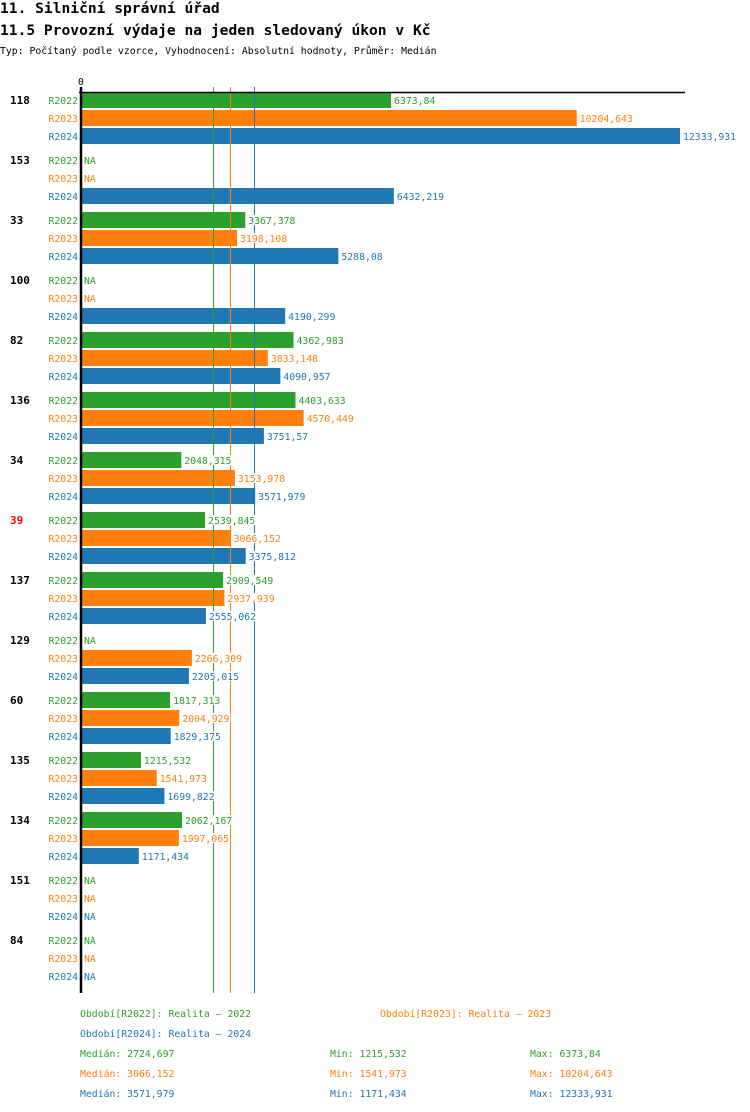 This screenshot has height=1112, width=750. I want to click on value-label: 2555,062, so click(232, 617).